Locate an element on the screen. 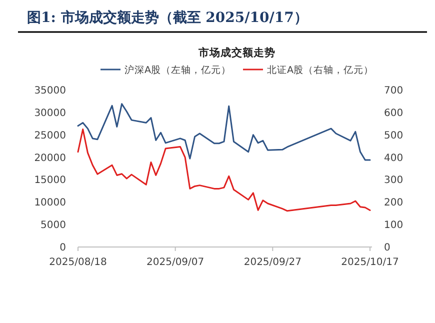 The height and width of the screenshot is (323, 435). y2-tick-label: 200 is located at coordinates (394, 203).